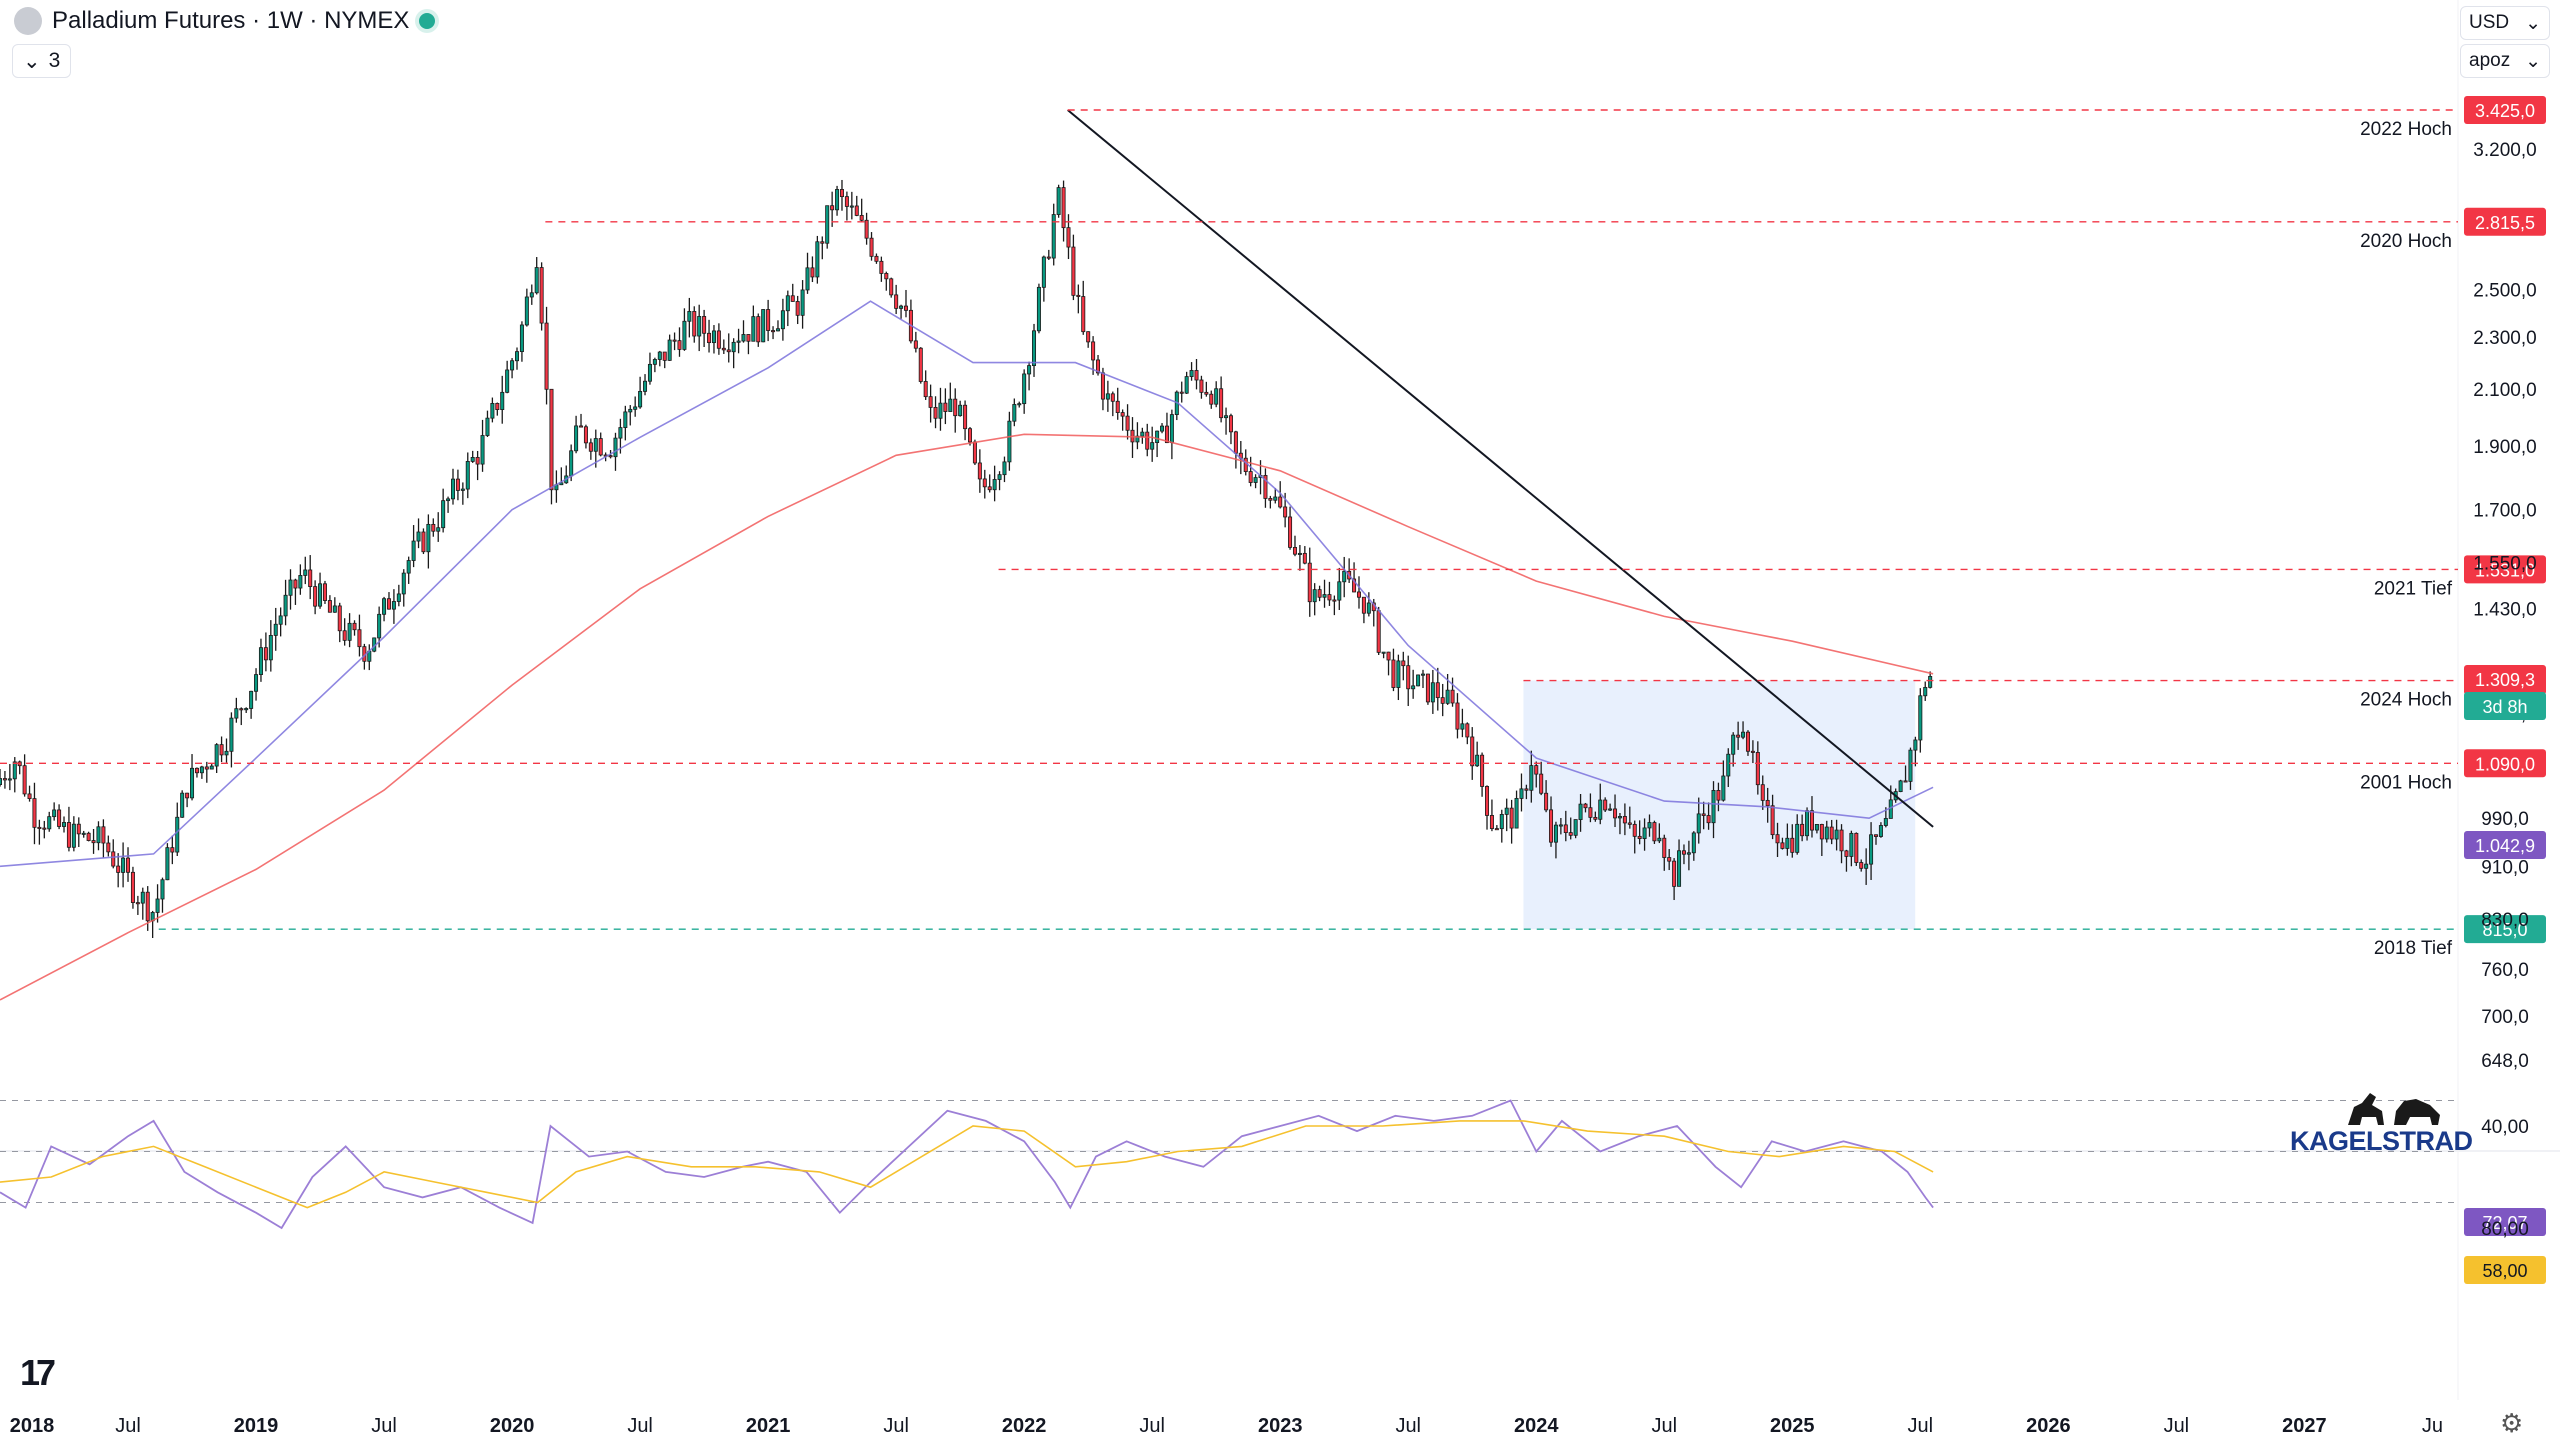 This screenshot has height=1443, width=2560. What do you see at coordinates (42, 61) in the screenshot?
I see `indicator-toggle: ⌄ 3` at bounding box center [42, 61].